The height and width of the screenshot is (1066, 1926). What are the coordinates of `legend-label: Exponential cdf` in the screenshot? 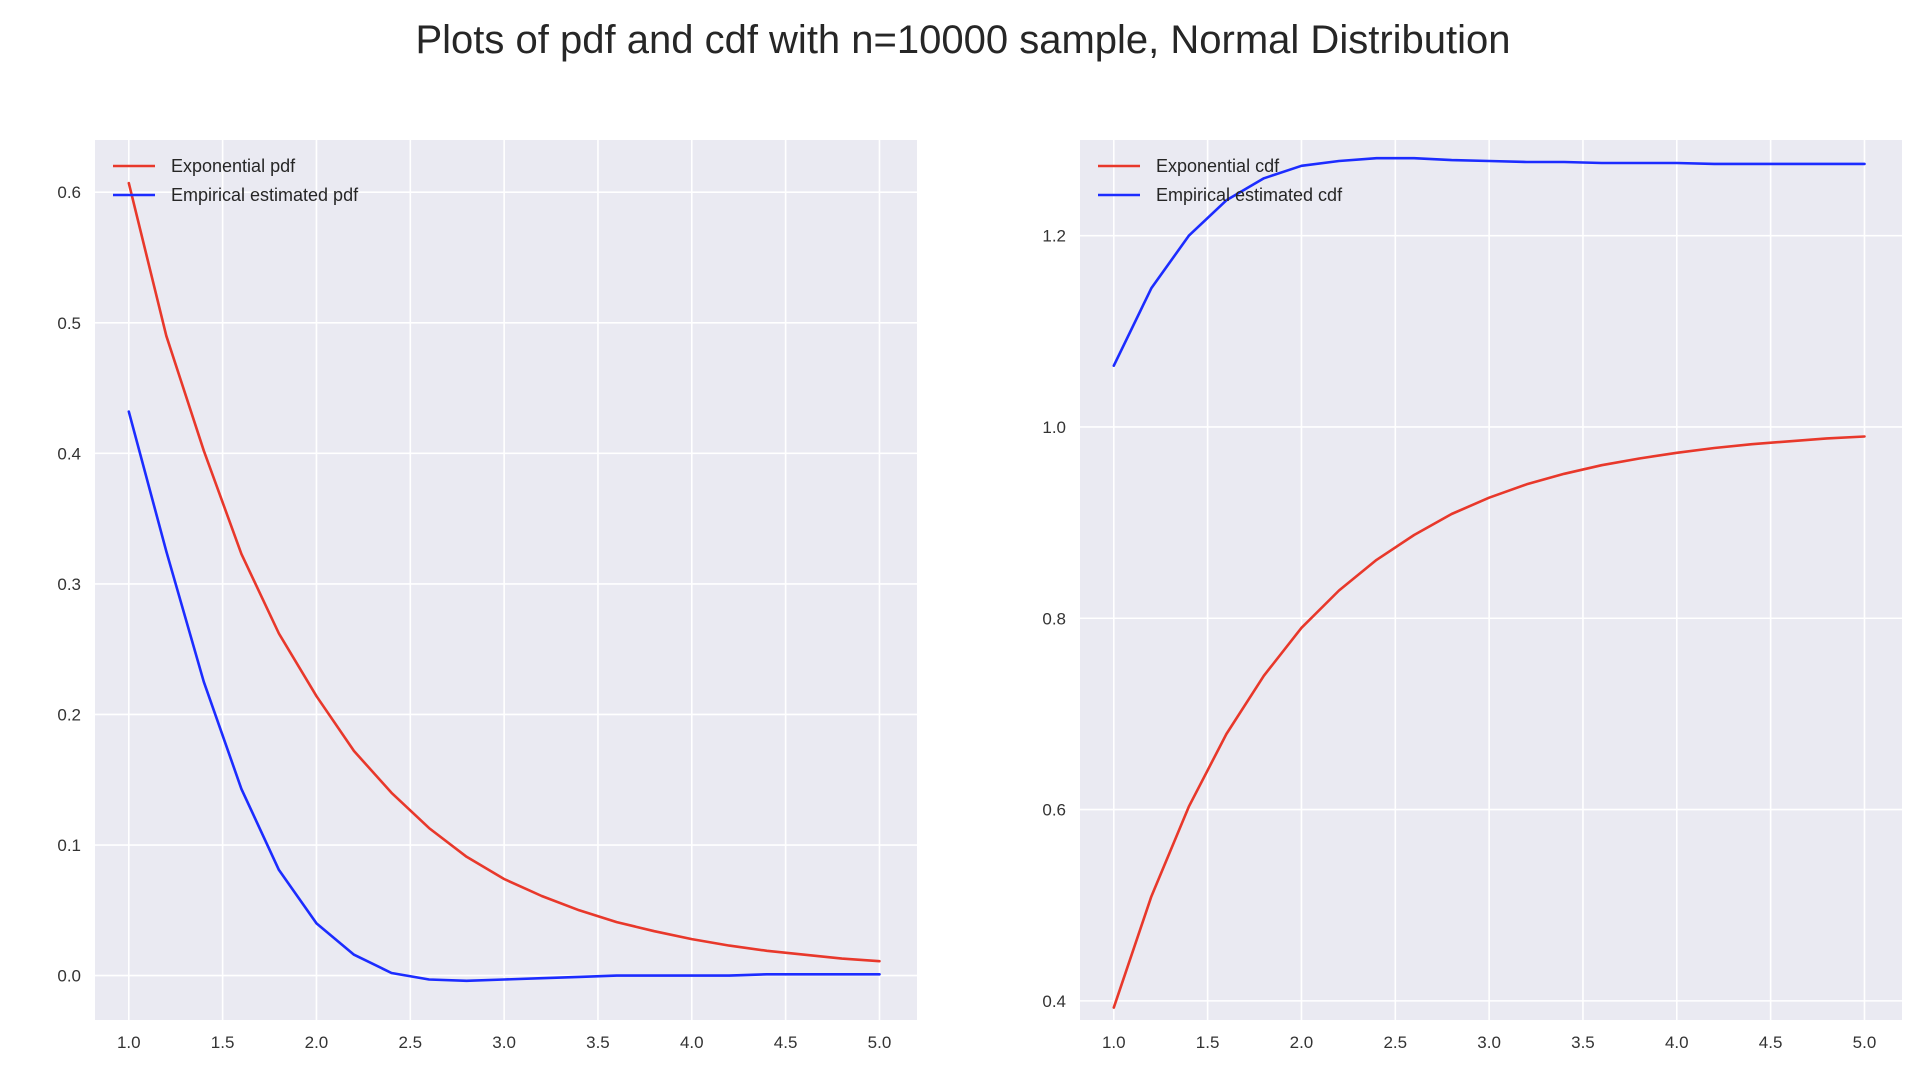 It's located at (1218, 166).